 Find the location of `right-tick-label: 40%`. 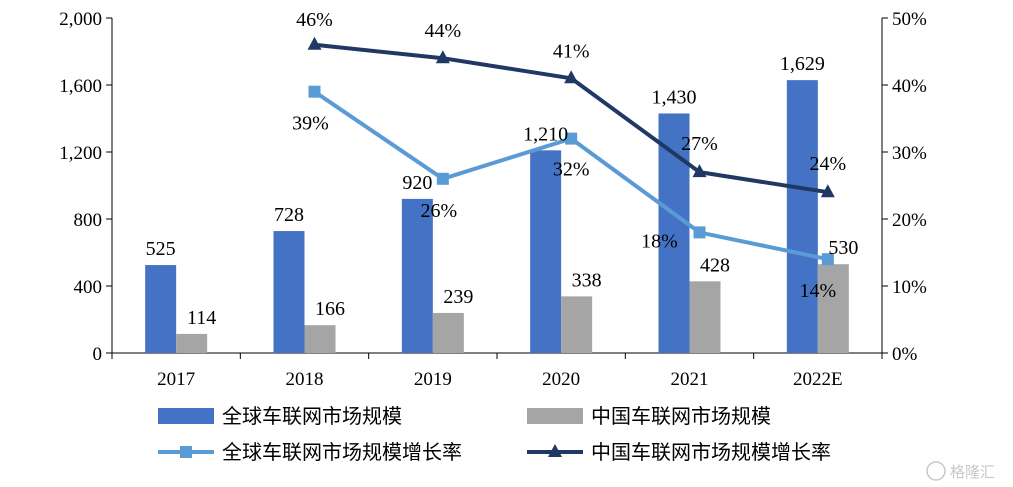

right-tick-label: 40% is located at coordinates (909, 86).